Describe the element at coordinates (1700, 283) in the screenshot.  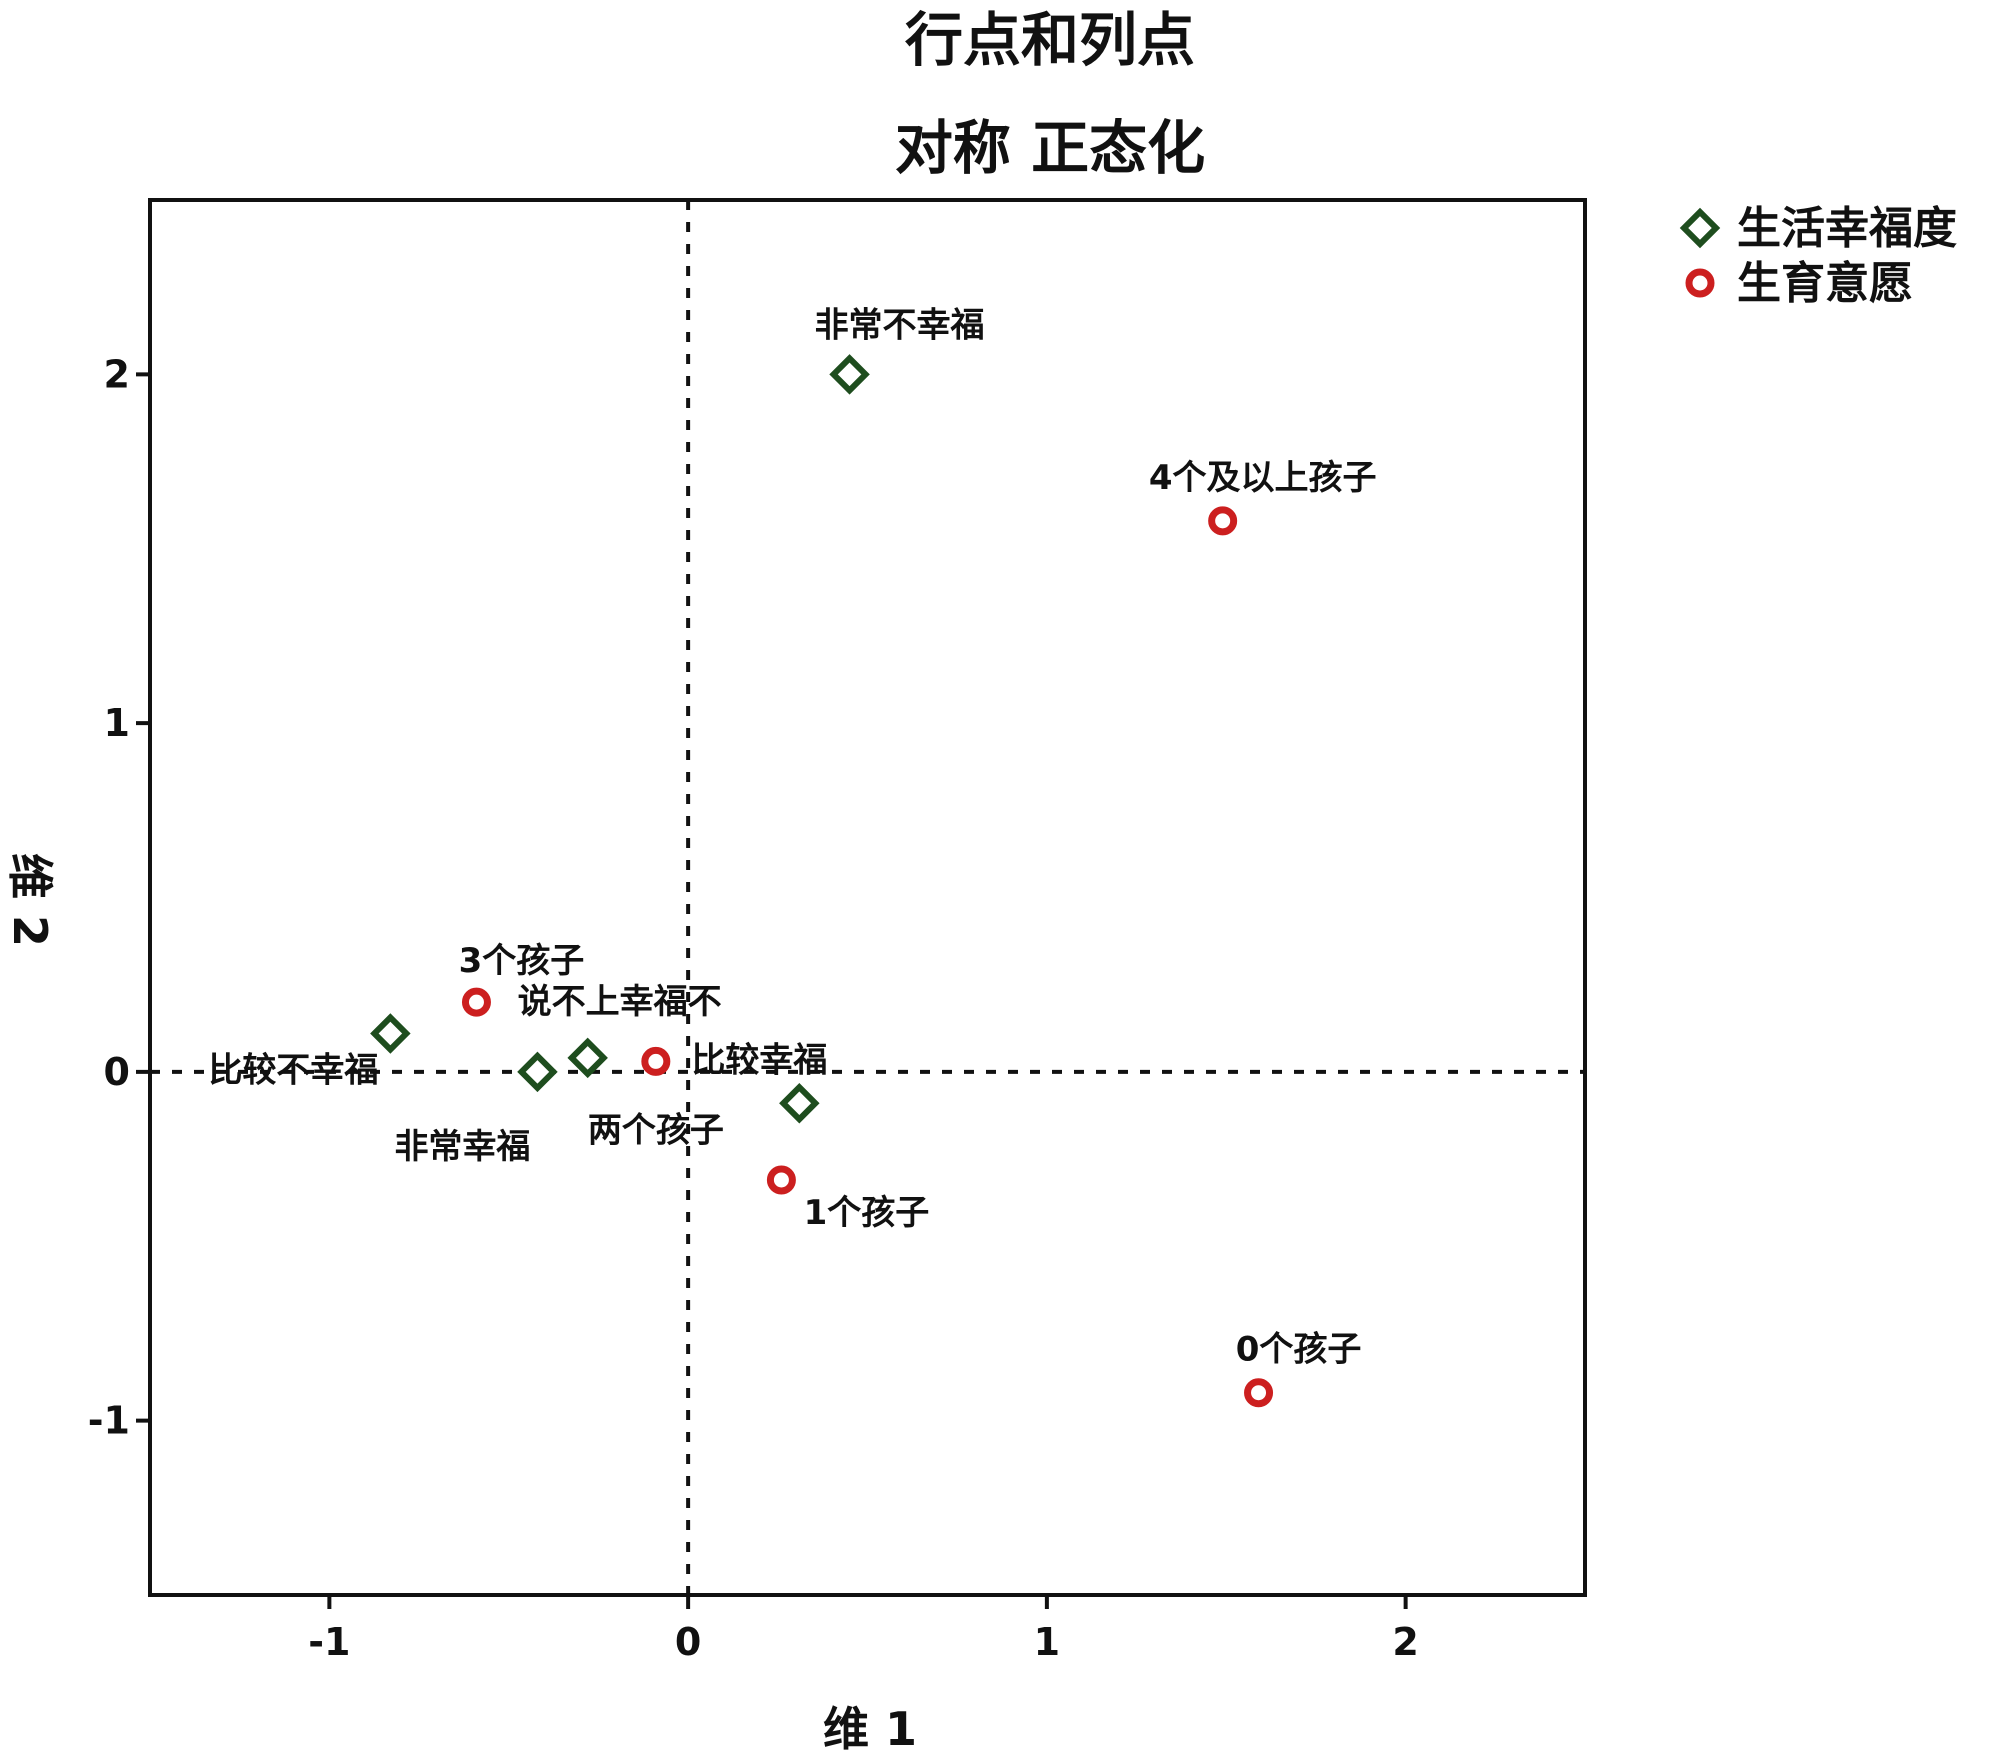
I see `legend-marker-circle` at that location.